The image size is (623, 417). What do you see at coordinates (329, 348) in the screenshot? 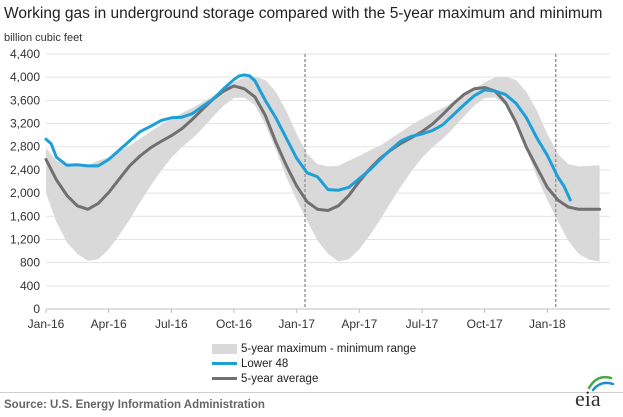
I see `legend-label-range: 5-year maximum - minimum range` at bounding box center [329, 348].